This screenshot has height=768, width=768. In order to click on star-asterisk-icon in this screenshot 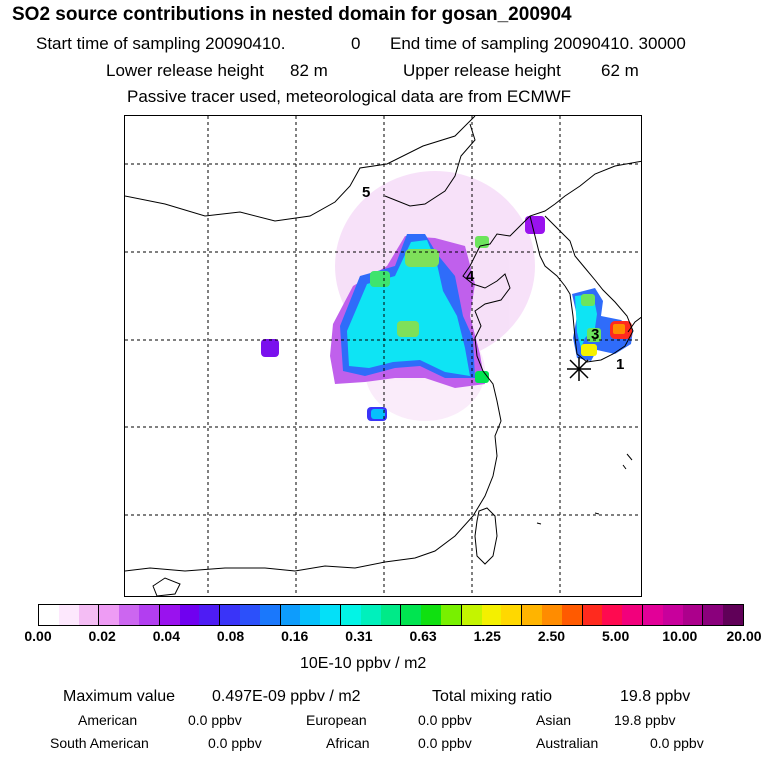, I will do `click(579, 369)`.